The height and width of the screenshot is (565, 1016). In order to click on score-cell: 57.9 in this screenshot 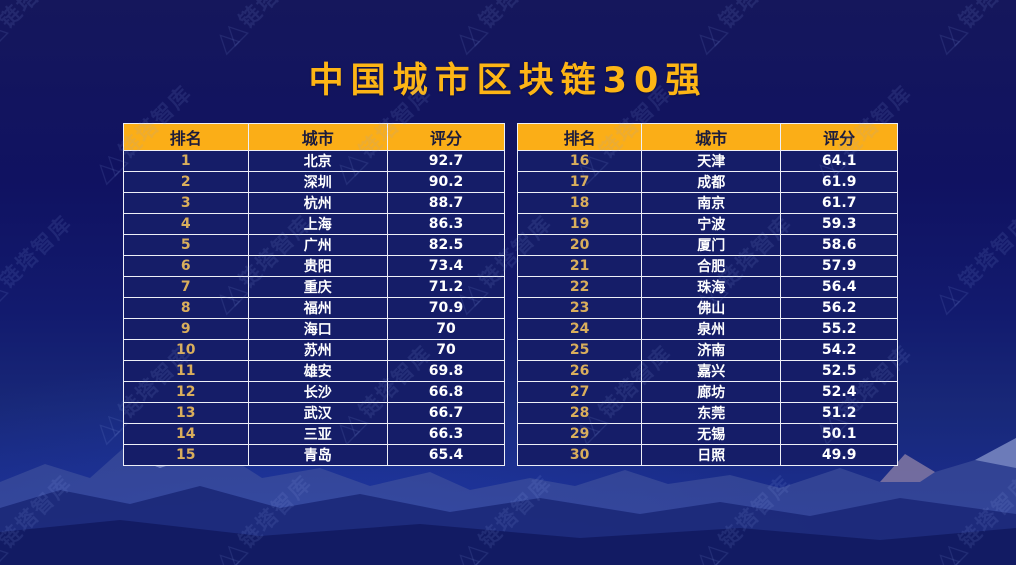, I will do `click(839, 266)`.